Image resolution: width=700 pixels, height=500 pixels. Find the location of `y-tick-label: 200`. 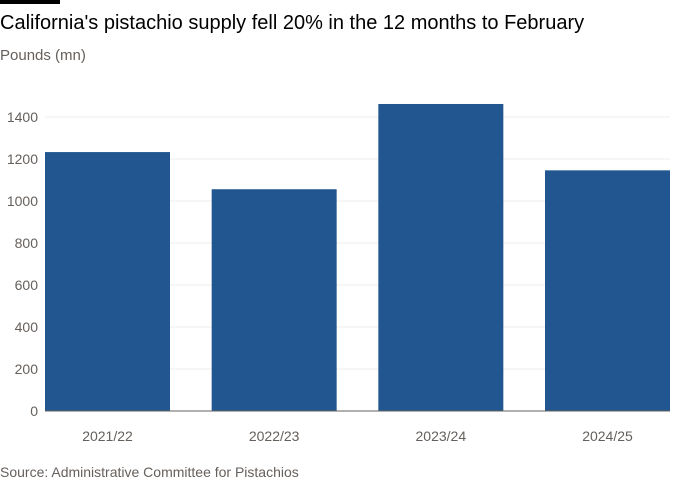

y-tick-label: 200 is located at coordinates (27, 369).